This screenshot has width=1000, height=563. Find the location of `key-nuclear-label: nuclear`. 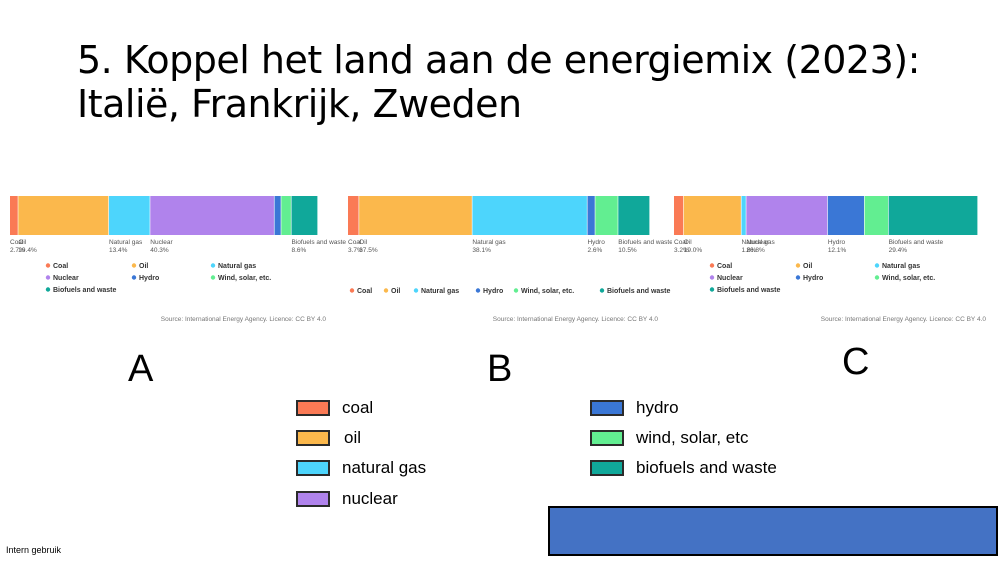

key-nuclear-label: nuclear is located at coordinates (370, 498).